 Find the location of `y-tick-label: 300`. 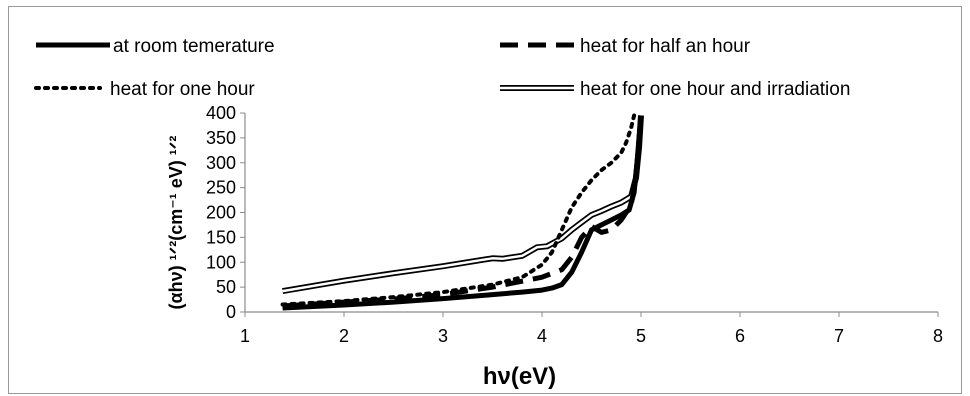

y-tick-label: 300 is located at coordinates (221, 163).